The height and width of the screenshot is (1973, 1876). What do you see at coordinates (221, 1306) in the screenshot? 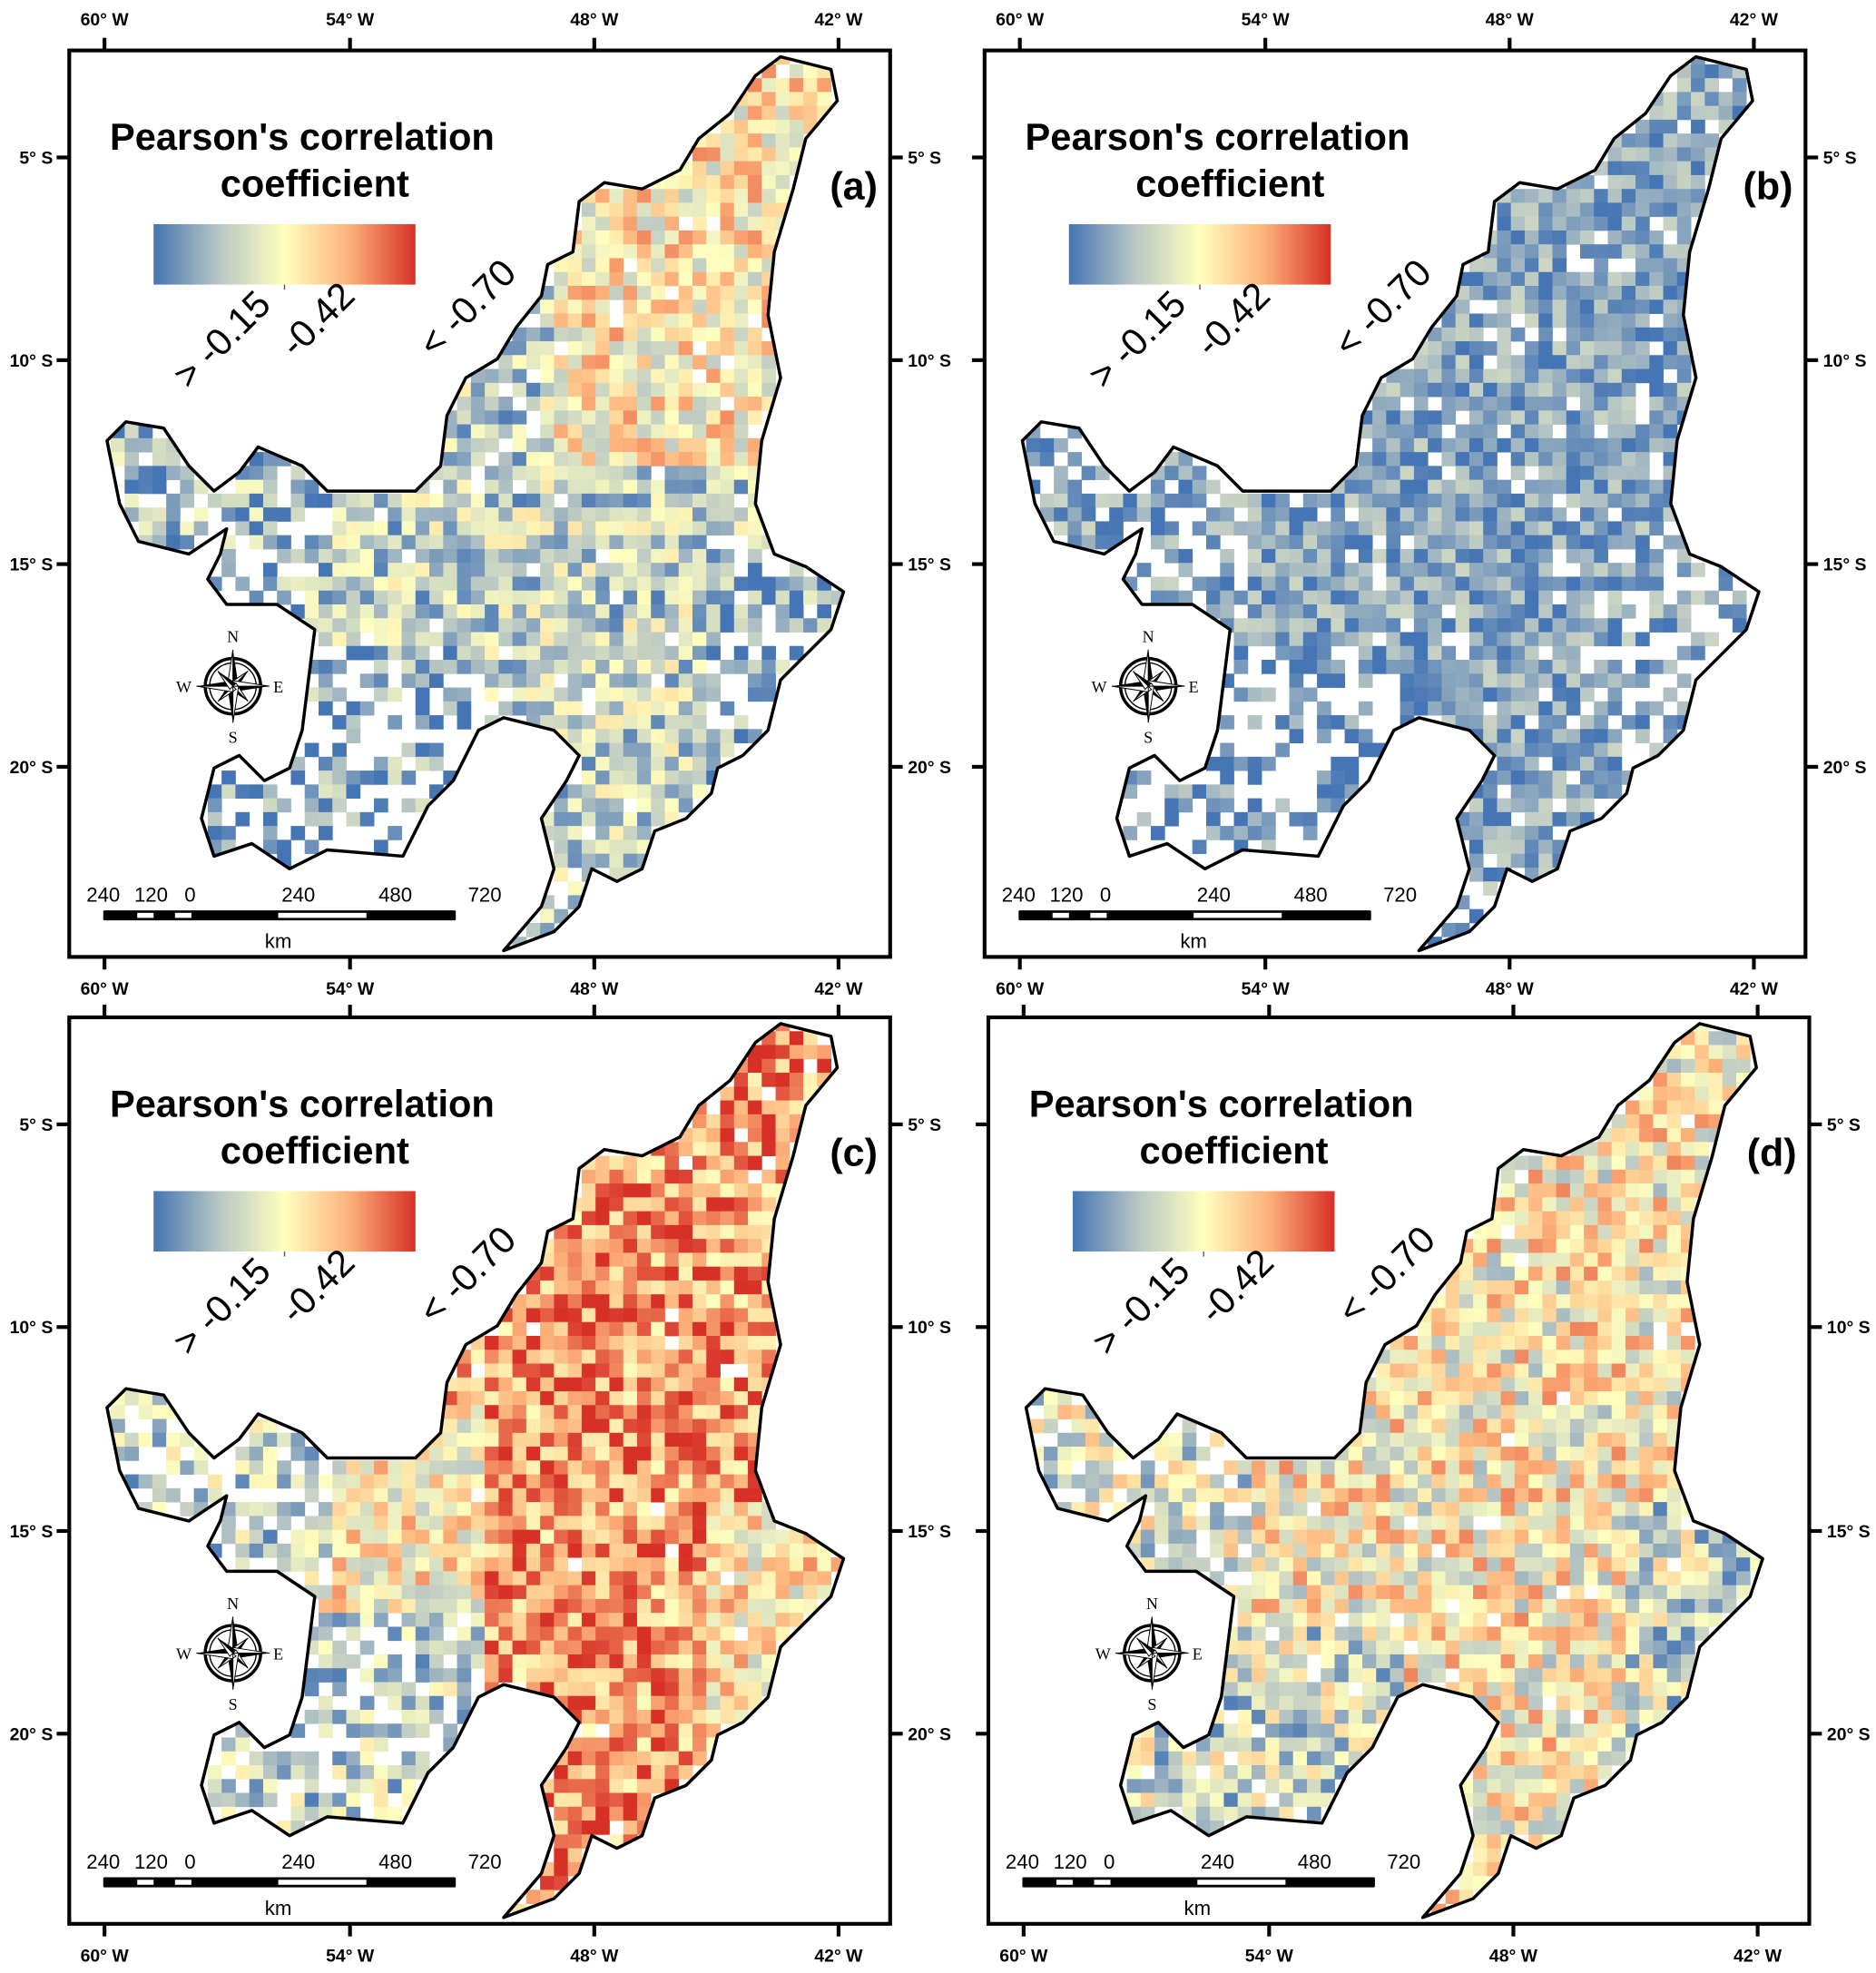
I see `legend-label: > -0.15` at bounding box center [221, 1306].